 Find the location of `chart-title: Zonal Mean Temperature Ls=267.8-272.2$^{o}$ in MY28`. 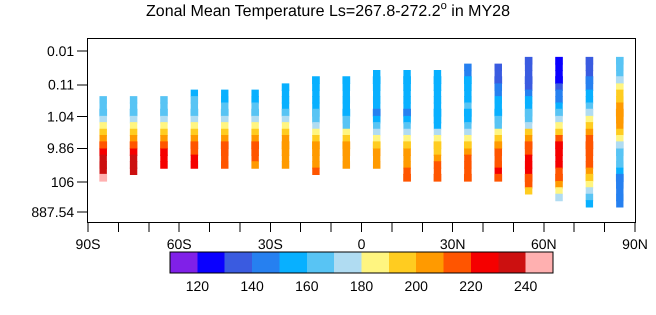

chart-title: Zonal Mean Temperature Ls=267.8-272.2$^{o}$ in MY28 is located at coordinates (328, 10).